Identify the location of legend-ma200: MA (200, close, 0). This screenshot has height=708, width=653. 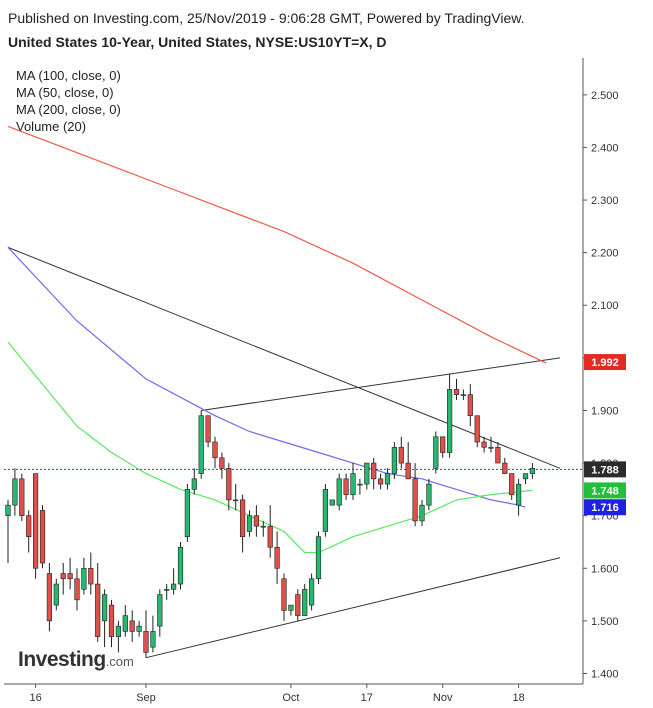
(68, 109).